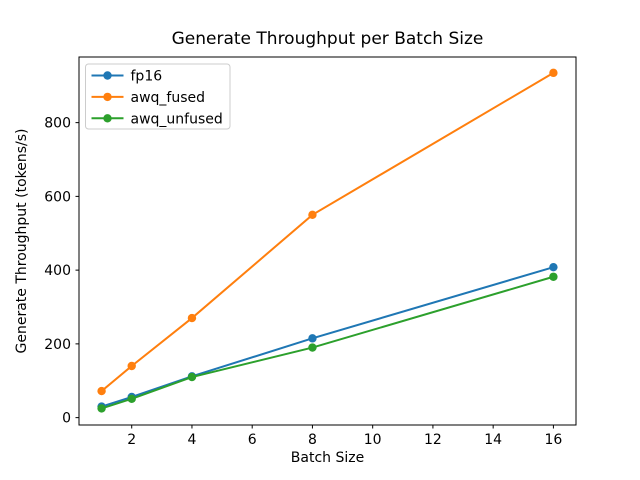 The width and height of the screenshot is (640, 480). I want to click on legend-box, so click(158, 96).